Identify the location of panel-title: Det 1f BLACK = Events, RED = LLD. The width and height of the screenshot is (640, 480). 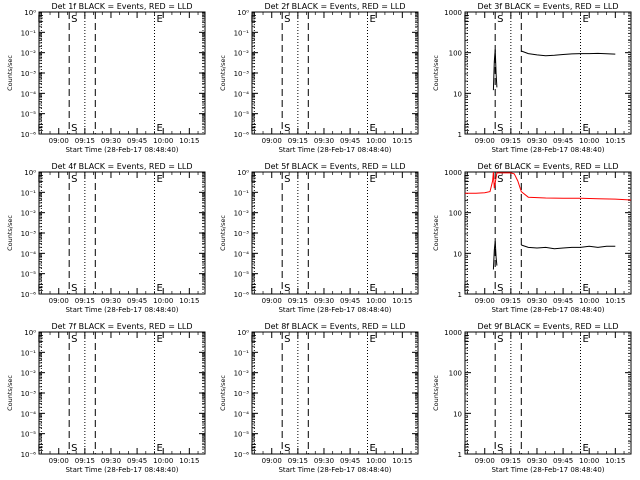
(121, 6).